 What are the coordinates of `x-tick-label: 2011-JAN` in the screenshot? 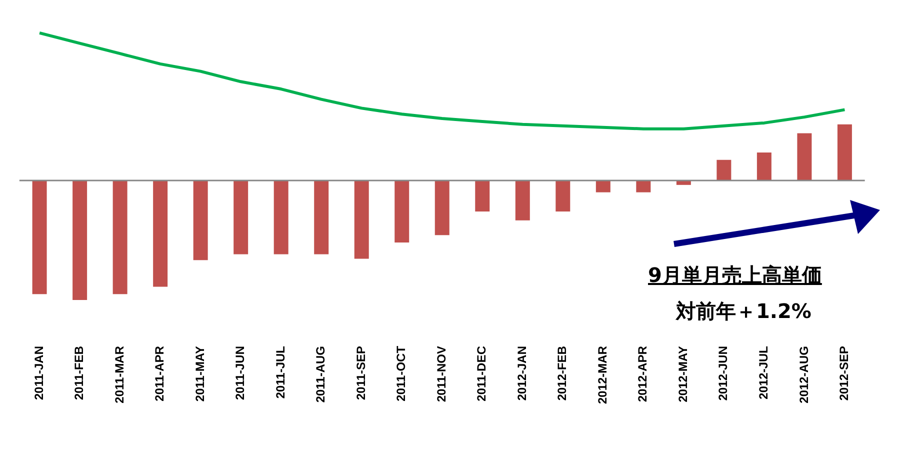 It's located at (39, 373).